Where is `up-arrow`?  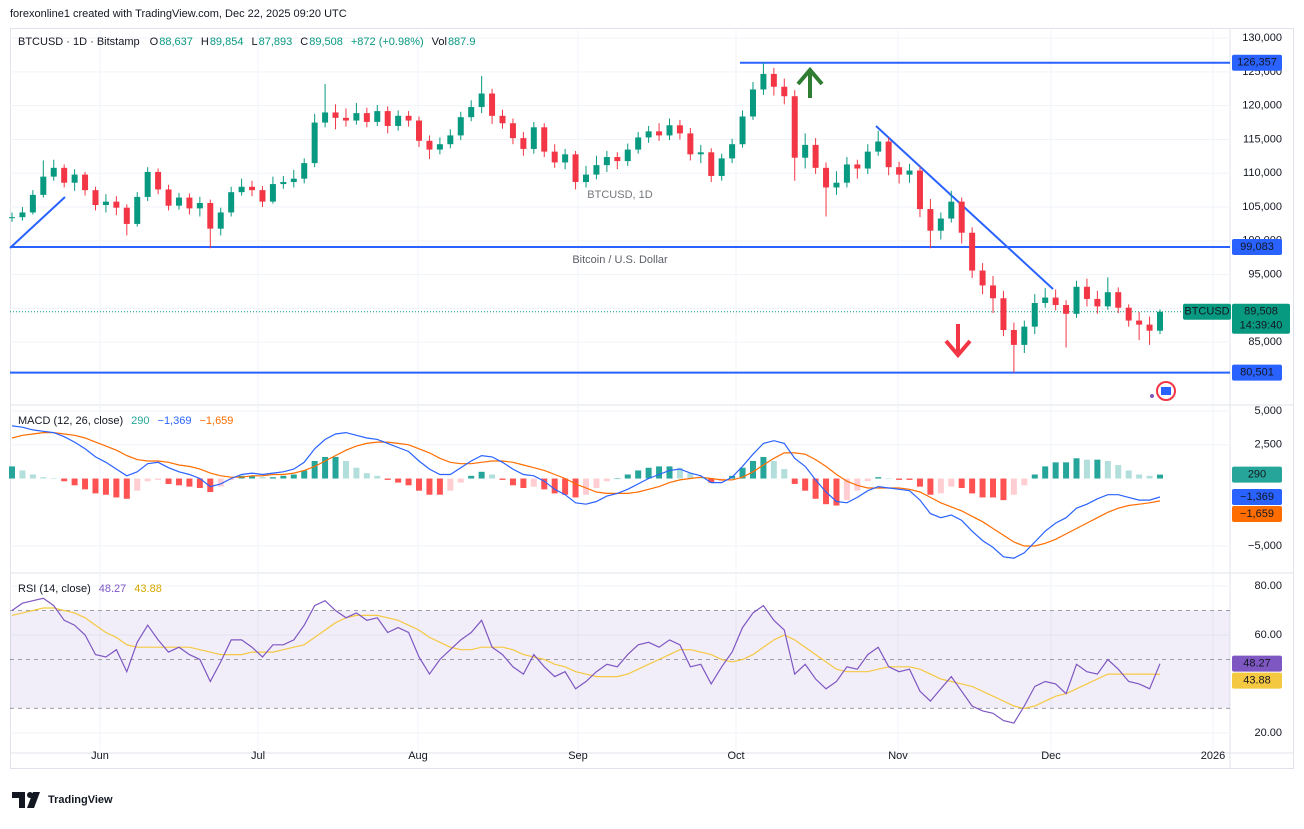 up-arrow is located at coordinates (810, 82).